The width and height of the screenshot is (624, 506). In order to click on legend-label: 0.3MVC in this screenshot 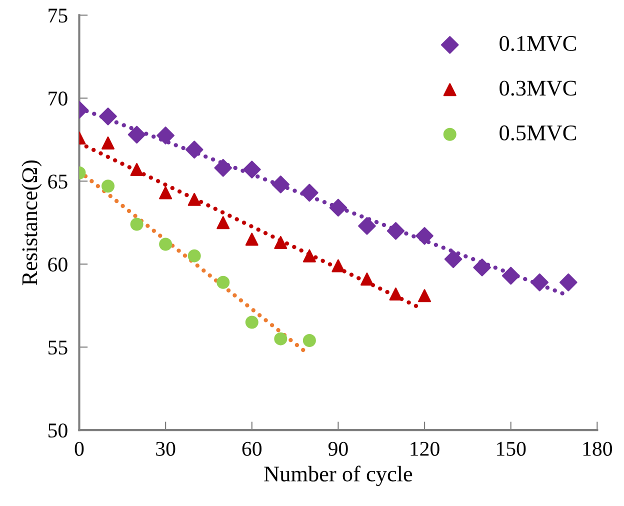, I will do `click(538, 88)`.